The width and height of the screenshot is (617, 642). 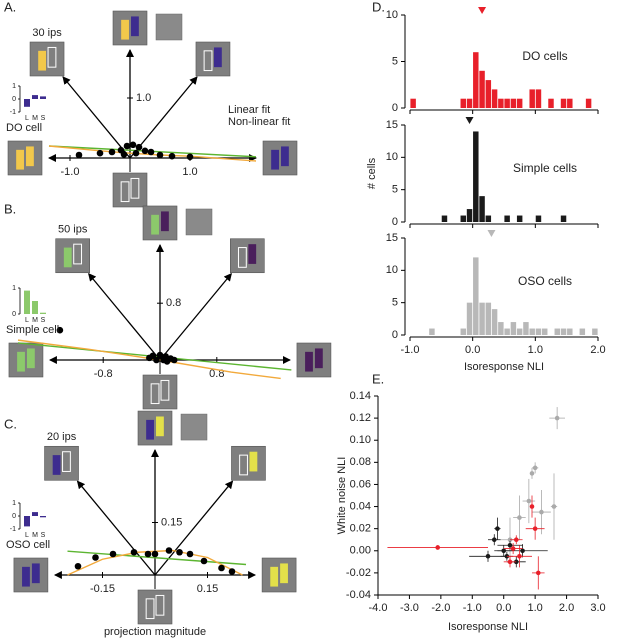 What do you see at coordinates (143, 98) in the screenshot?
I see `y-tick-label: 1.0` at bounding box center [143, 98].